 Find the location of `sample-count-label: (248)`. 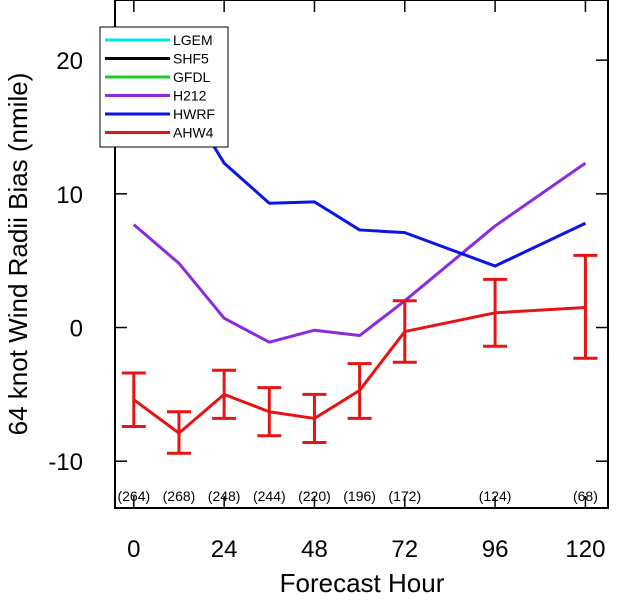

sample-count-label: (248) is located at coordinates (224, 496).